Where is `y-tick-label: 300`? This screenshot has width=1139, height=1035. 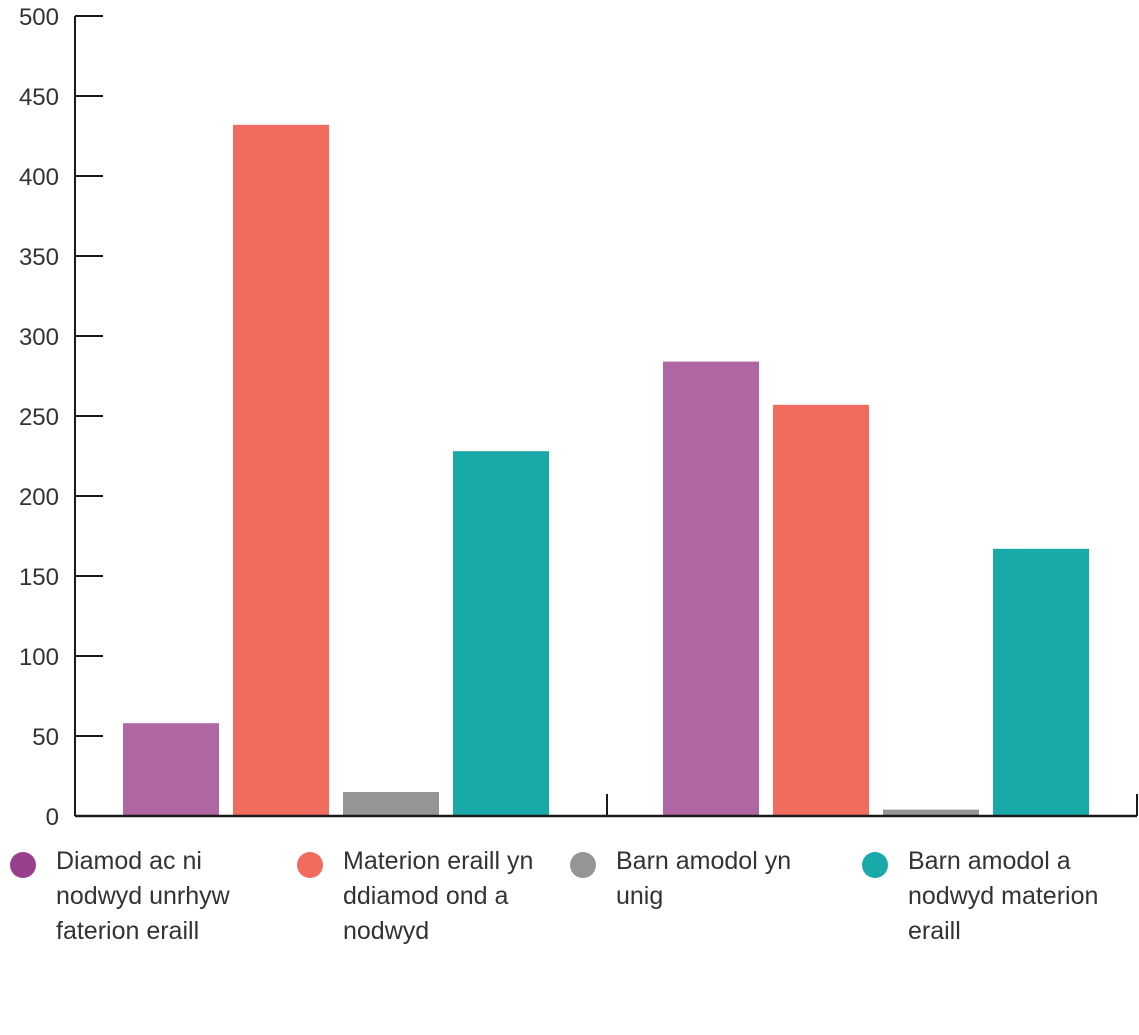
y-tick-label: 300 is located at coordinates (39, 337).